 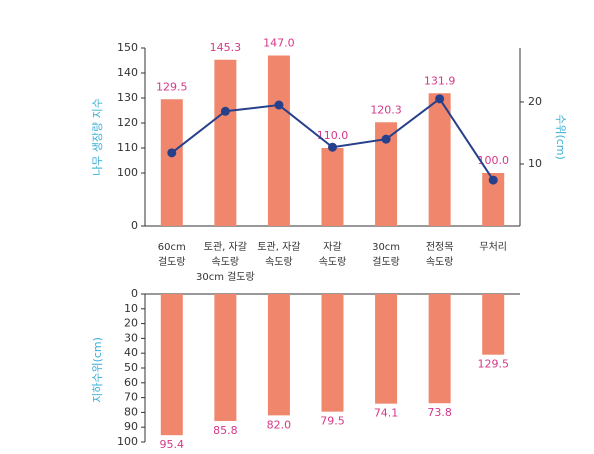 What do you see at coordinates (535, 101) in the screenshot?
I see `y2-tick-label: 20` at bounding box center [535, 101].